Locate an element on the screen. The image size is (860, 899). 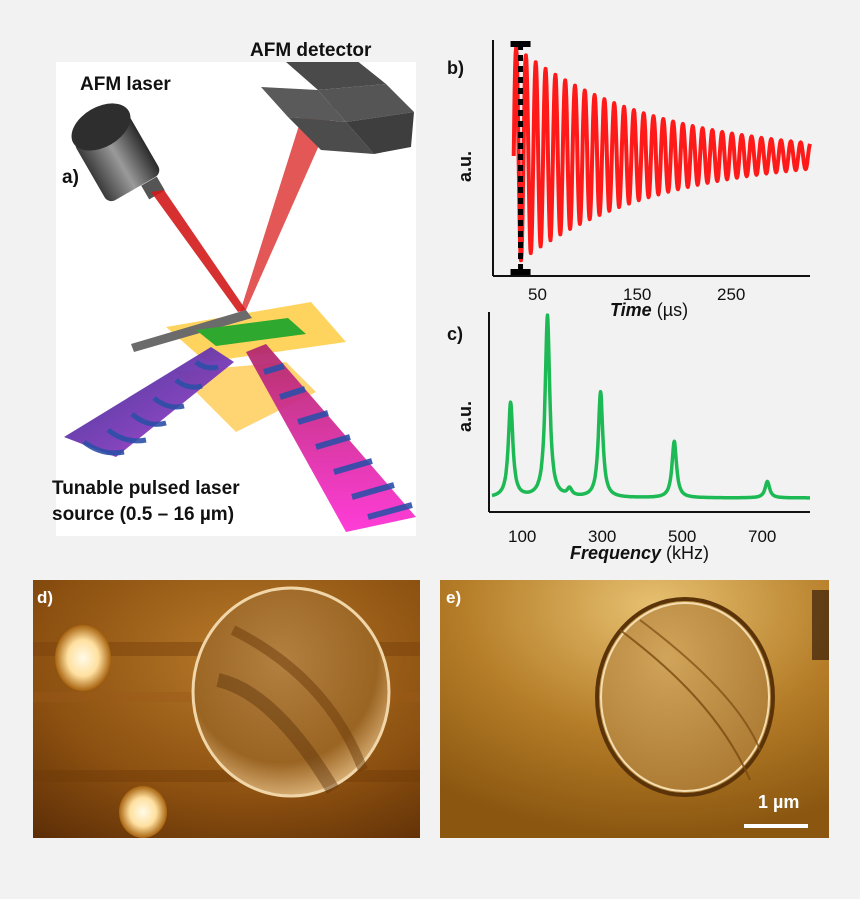
incident-laser-beam is located at coordinates (198, 251).